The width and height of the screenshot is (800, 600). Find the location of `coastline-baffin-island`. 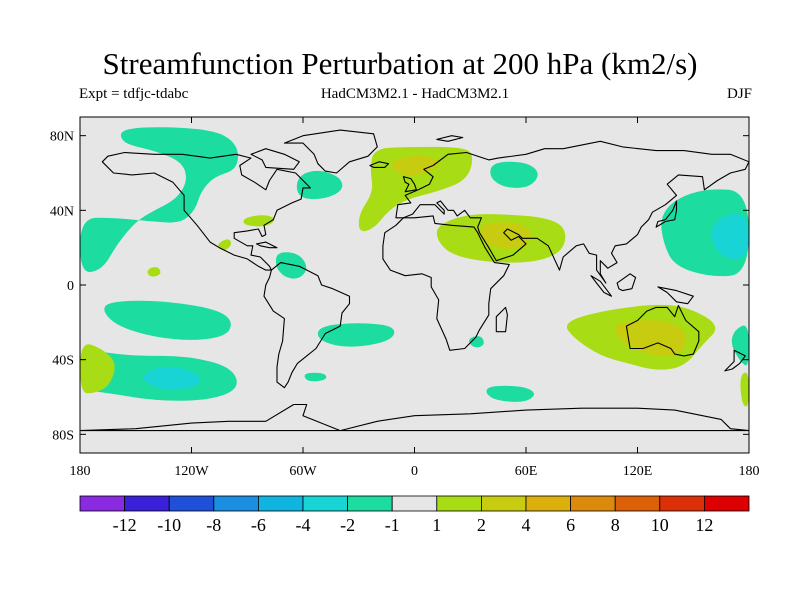

coastline-baffin-island is located at coordinates (275, 159).